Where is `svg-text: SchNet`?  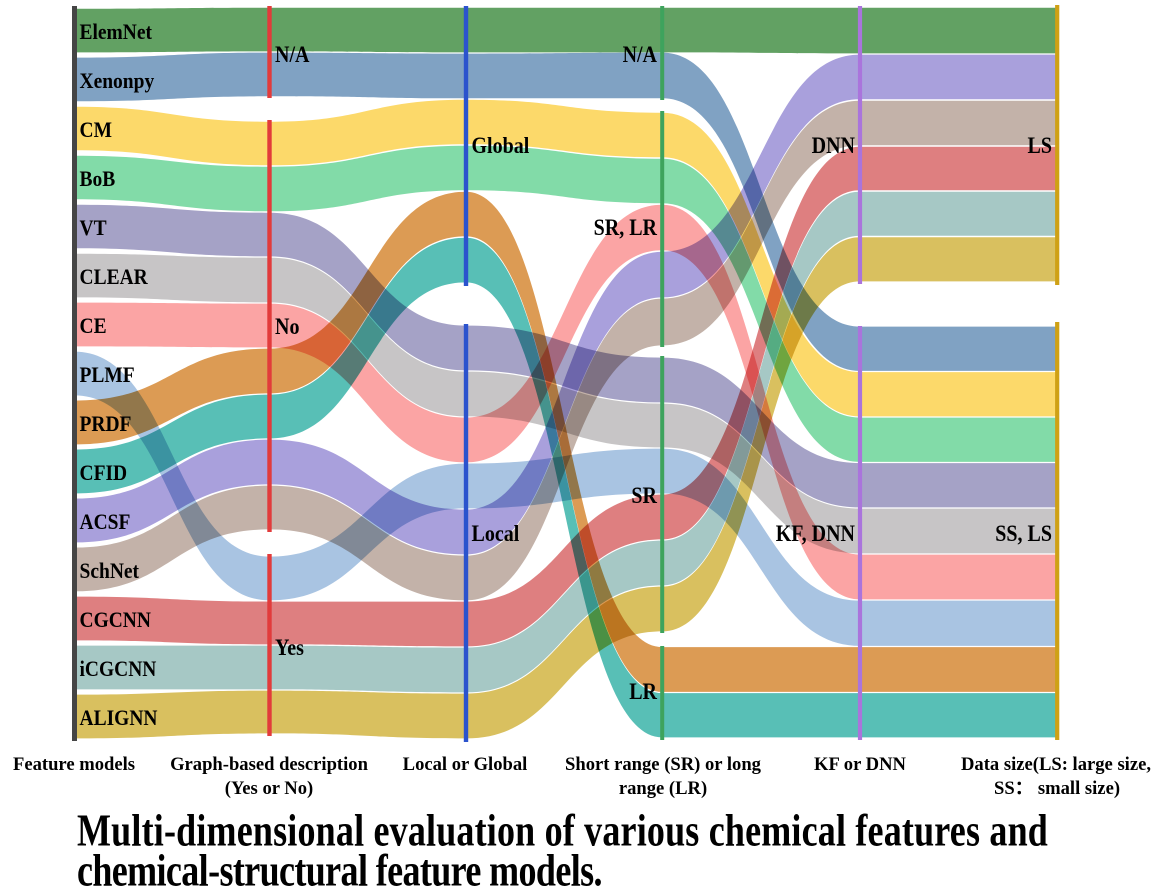 svg-text: SchNet is located at coordinates (110, 571).